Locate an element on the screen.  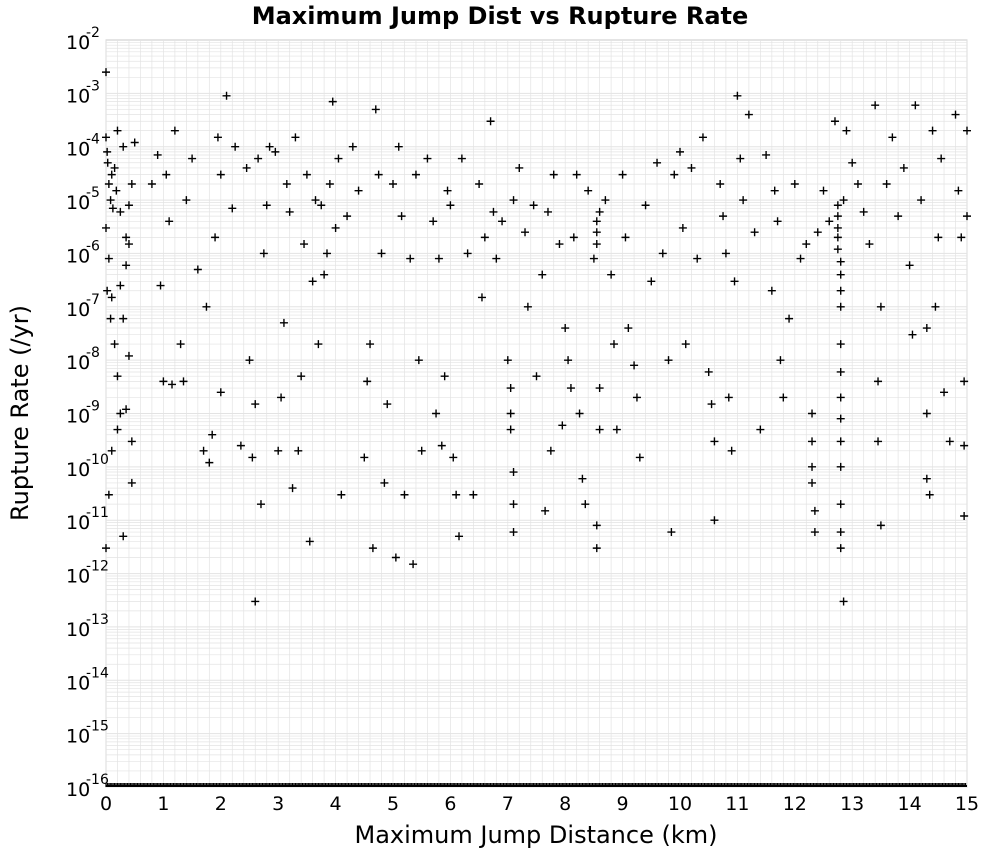
y-tick-label: 10-11 is located at coordinates (87, 519).